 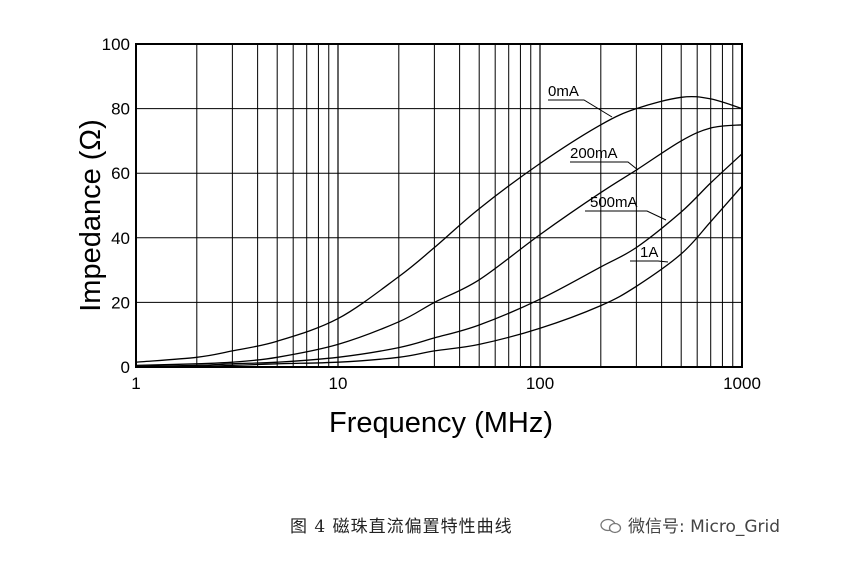 What do you see at coordinates (120, 109) in the screenshot?
I see `y-tick-label: 80` at bounding box center [120, 109].